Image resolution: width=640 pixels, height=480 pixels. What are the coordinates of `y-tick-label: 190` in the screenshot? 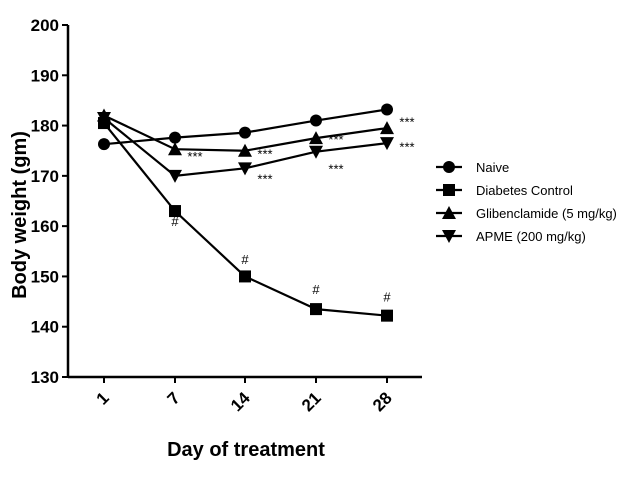 It's located at (45, 75).